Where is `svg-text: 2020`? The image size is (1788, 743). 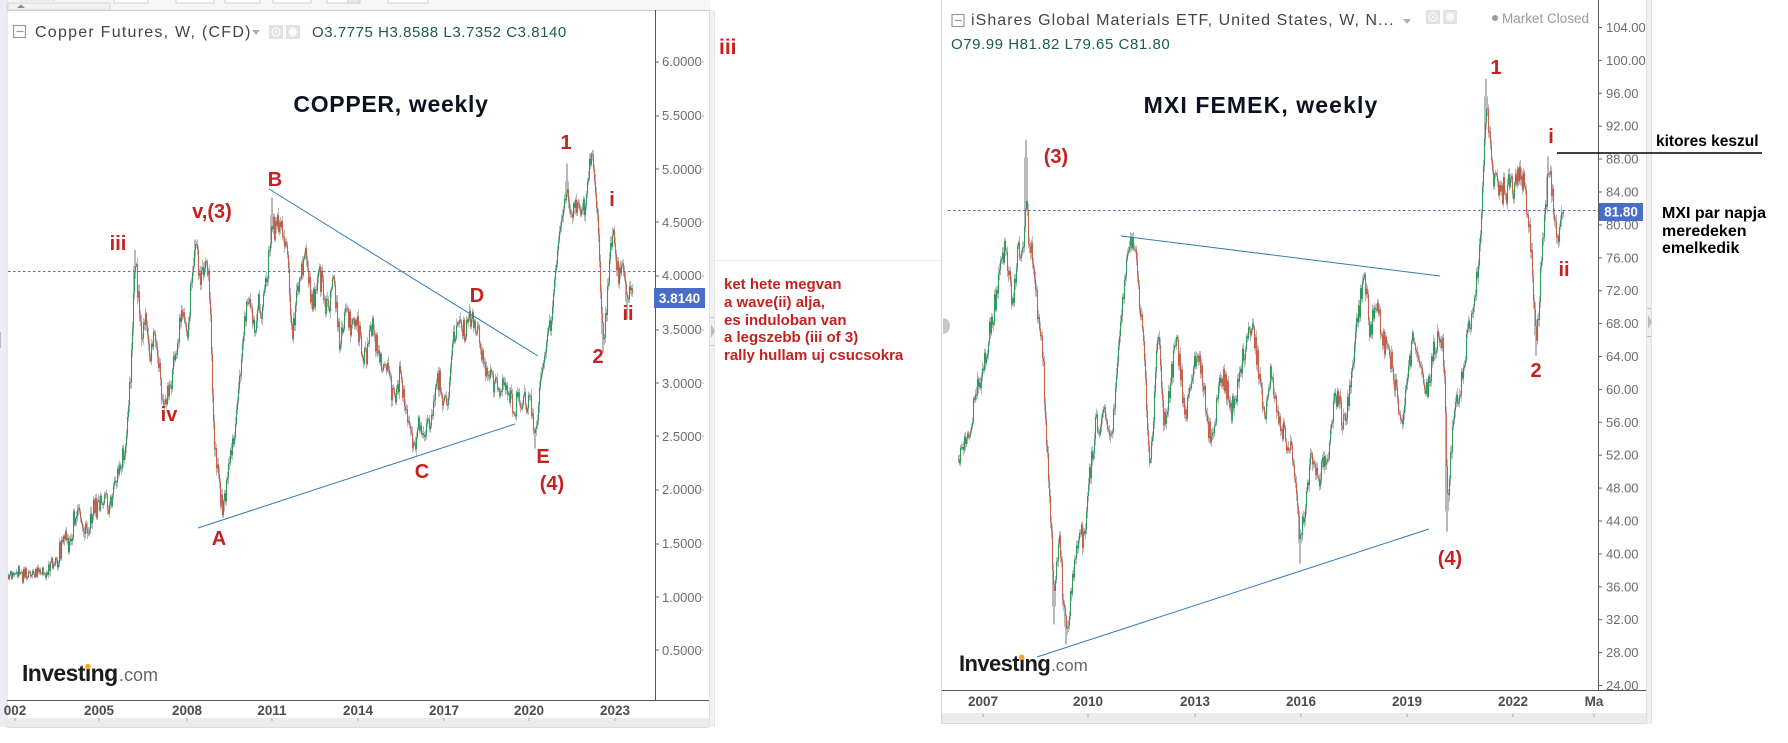
svg-text: 2020 is located at coordinates (529, 710).